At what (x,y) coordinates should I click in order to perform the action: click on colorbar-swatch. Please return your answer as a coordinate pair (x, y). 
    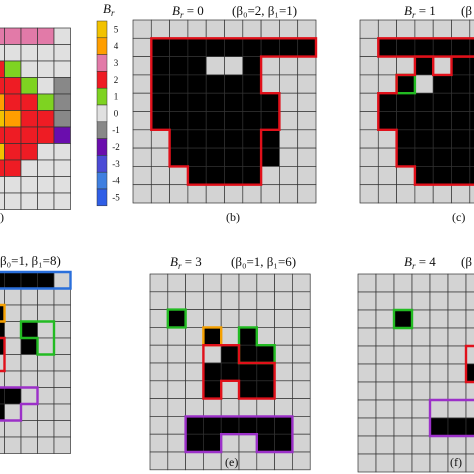
    Looking at the image, I should click on (102, 113).